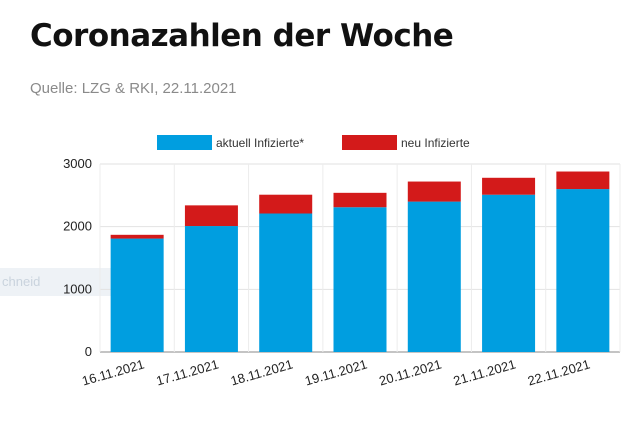 The image size is (640, 431). Describe the element at coordinates (113, 372) in the screenshot. I see `x-tick-label: 16.11.2021` at that location.